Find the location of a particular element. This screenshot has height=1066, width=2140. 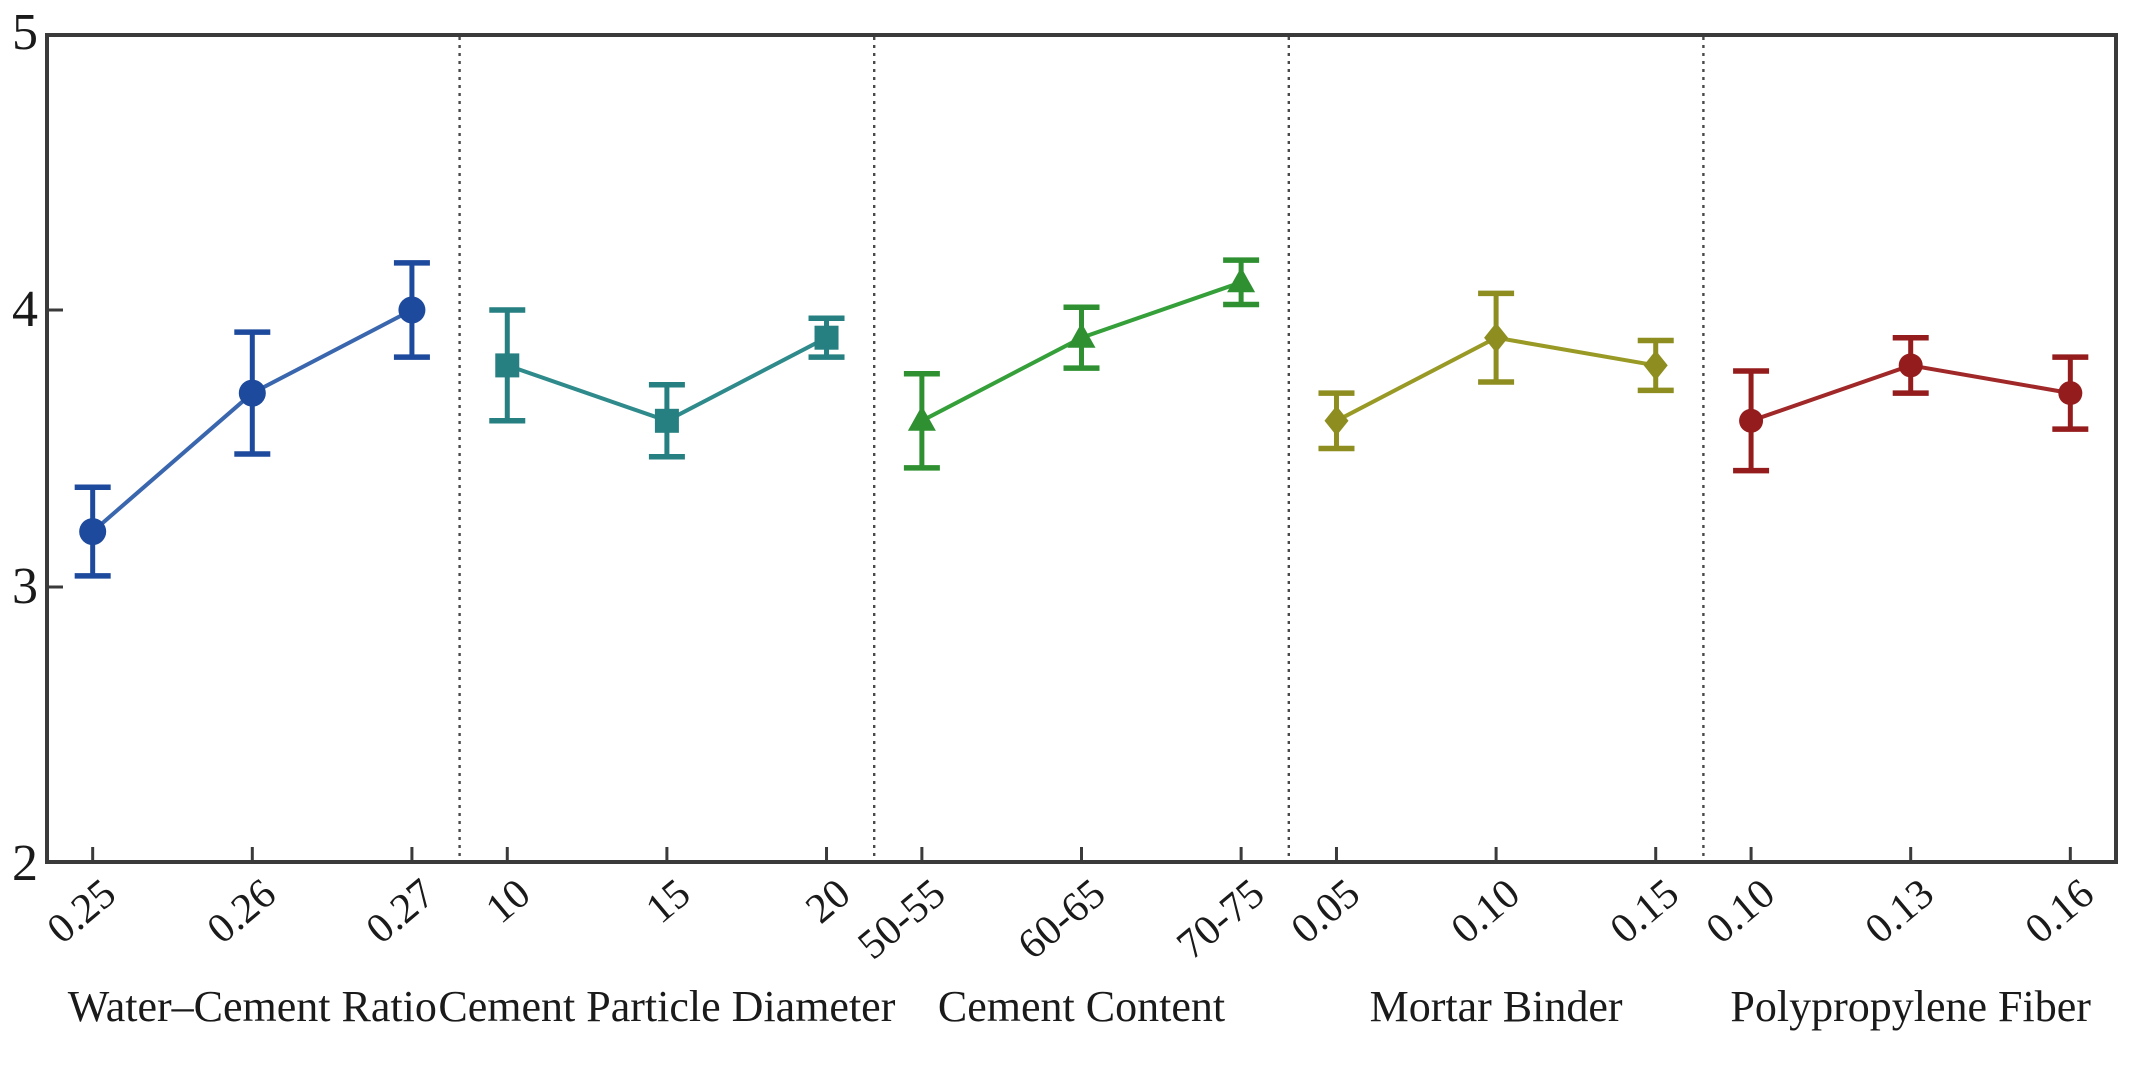

y-tick-label: 5 is located at coordinates (25, 32).